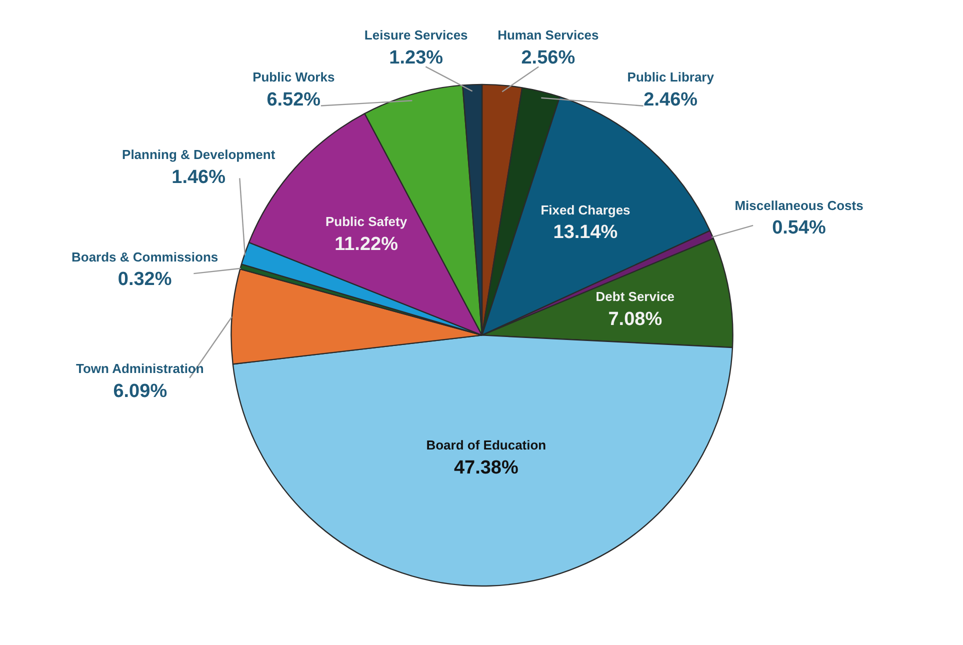 The width and height of the screenshot is (963, 645). What do you see at coordinates (548, 58) in the screenshot?
I see `data-label: 2.56%` at bounding box center [548, 58].